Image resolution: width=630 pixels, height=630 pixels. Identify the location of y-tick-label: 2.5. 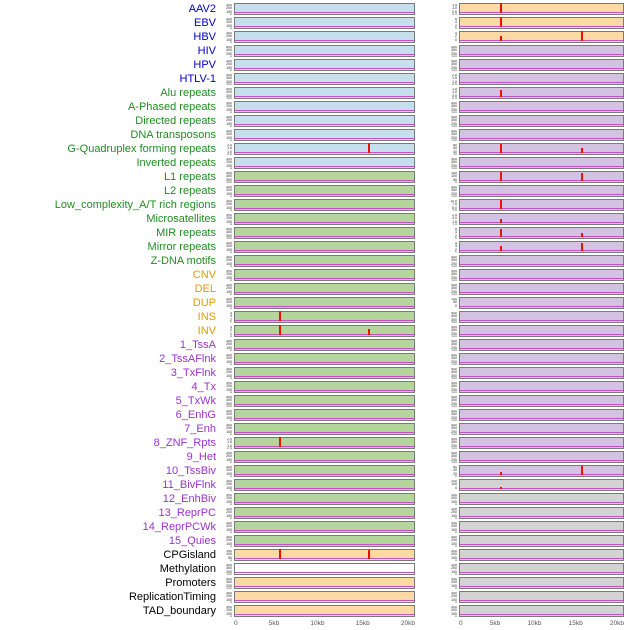
(454, 209).